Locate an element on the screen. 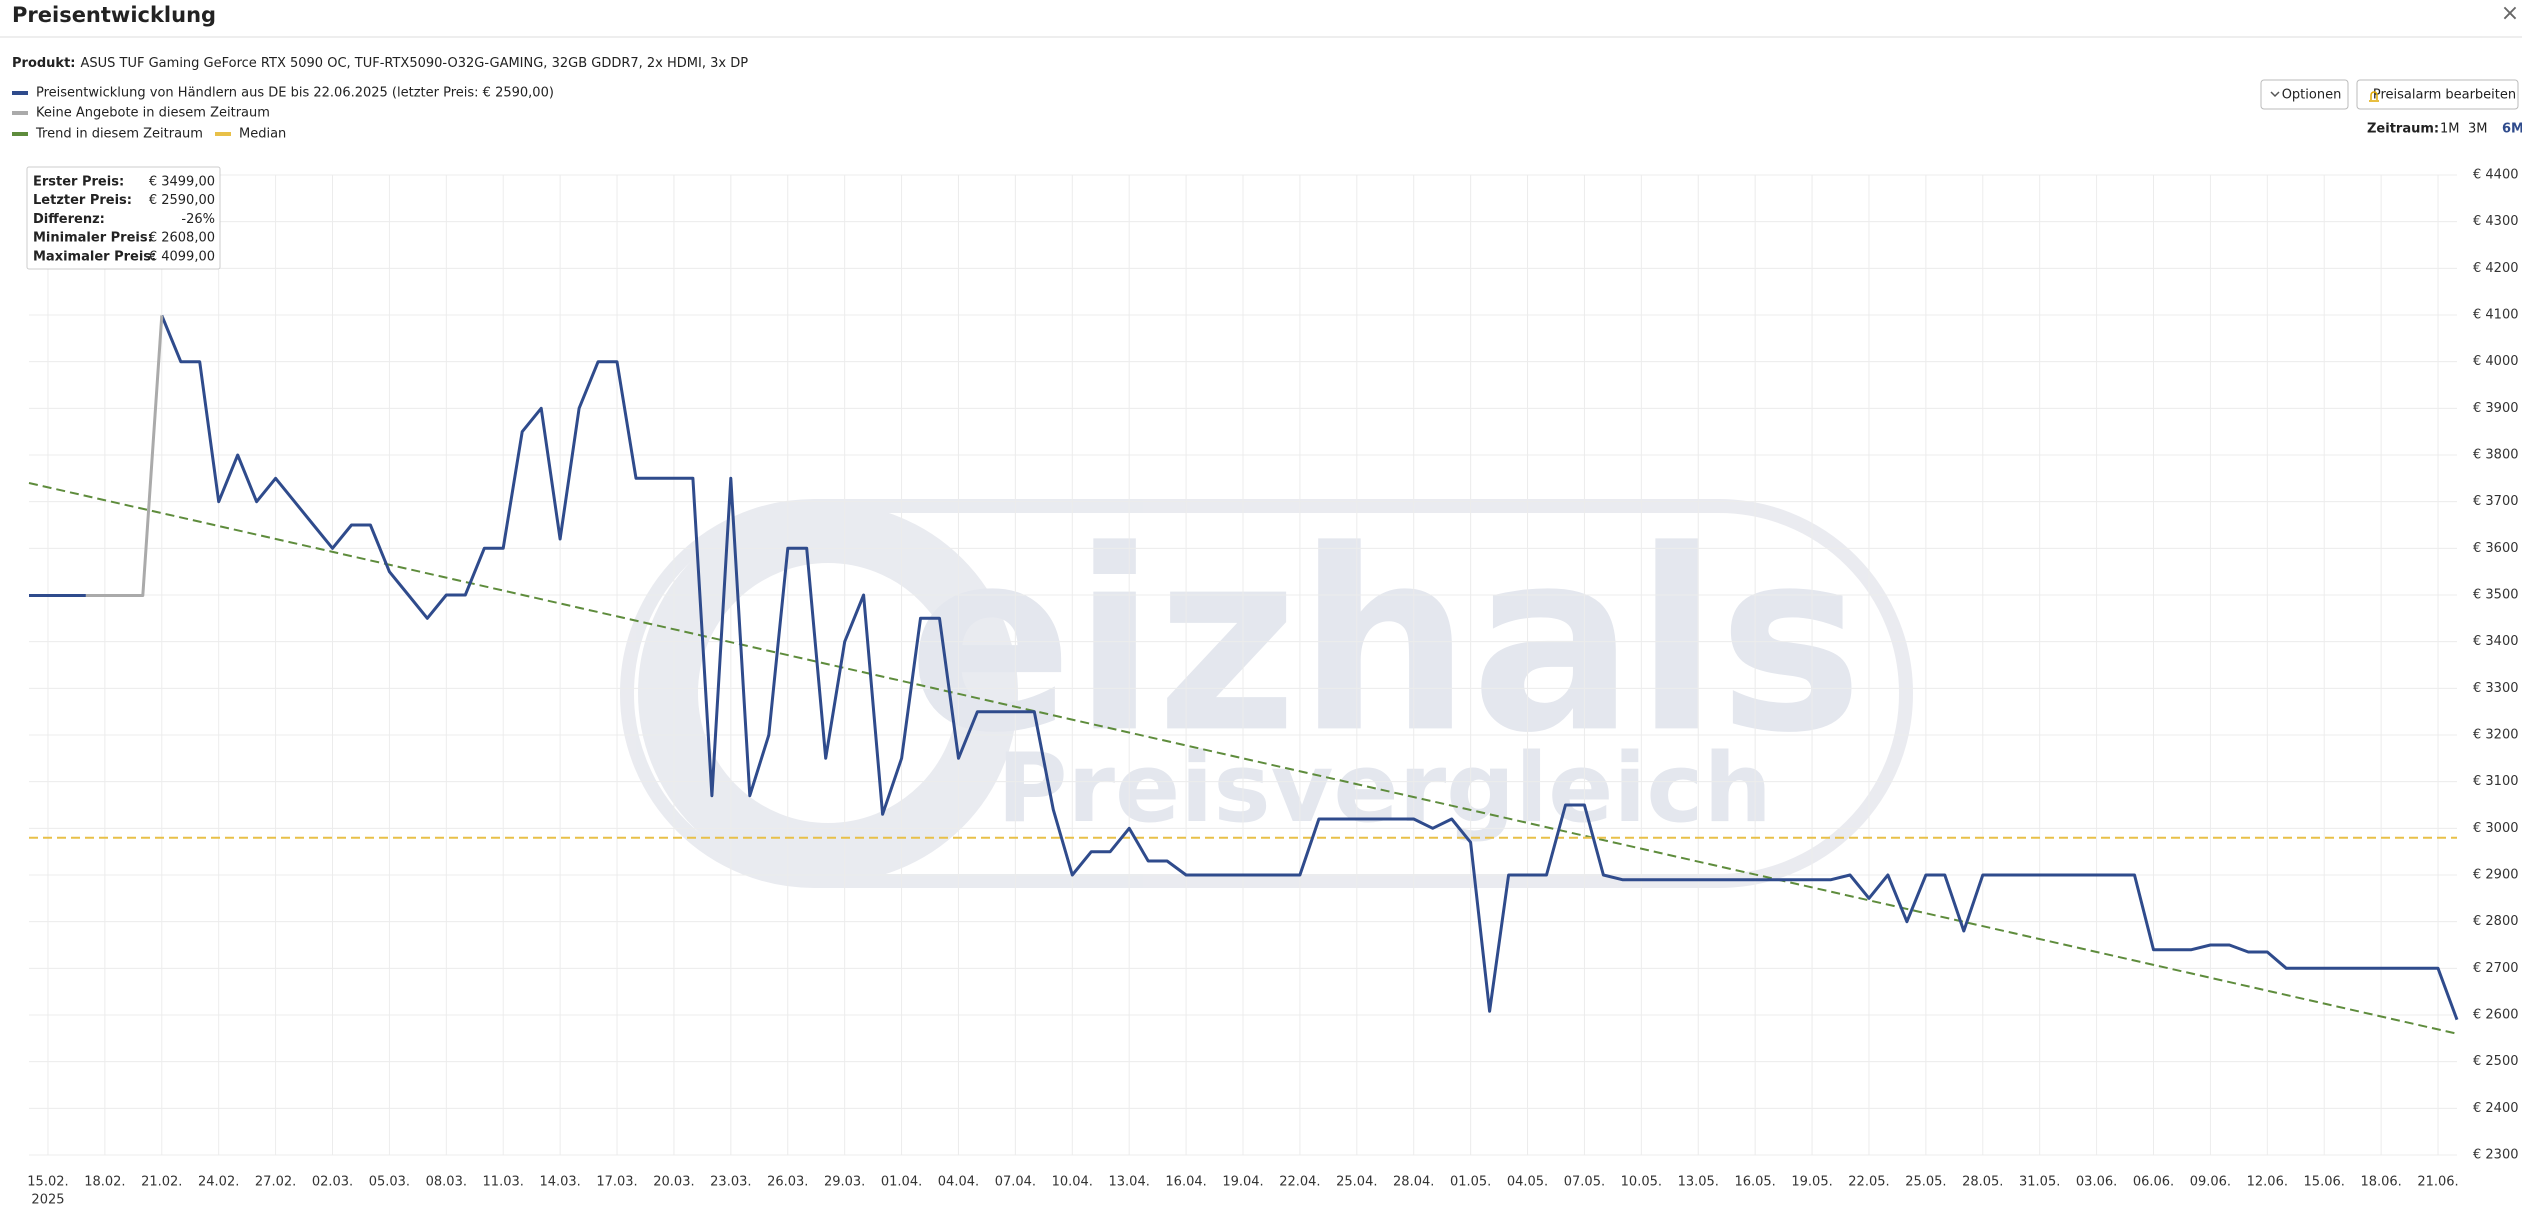  x-tick-label: 19.04. is located at coordinates (1242, 1182).